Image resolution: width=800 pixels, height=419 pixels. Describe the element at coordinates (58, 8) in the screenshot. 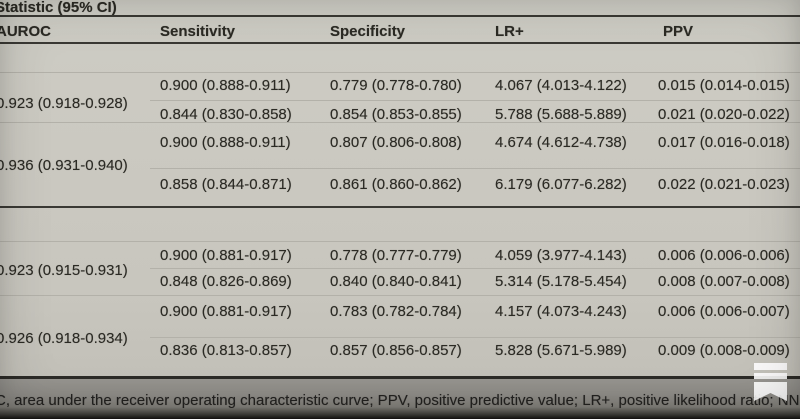

I see `statistic-header-label: Statistic (95% CI)` at that location.